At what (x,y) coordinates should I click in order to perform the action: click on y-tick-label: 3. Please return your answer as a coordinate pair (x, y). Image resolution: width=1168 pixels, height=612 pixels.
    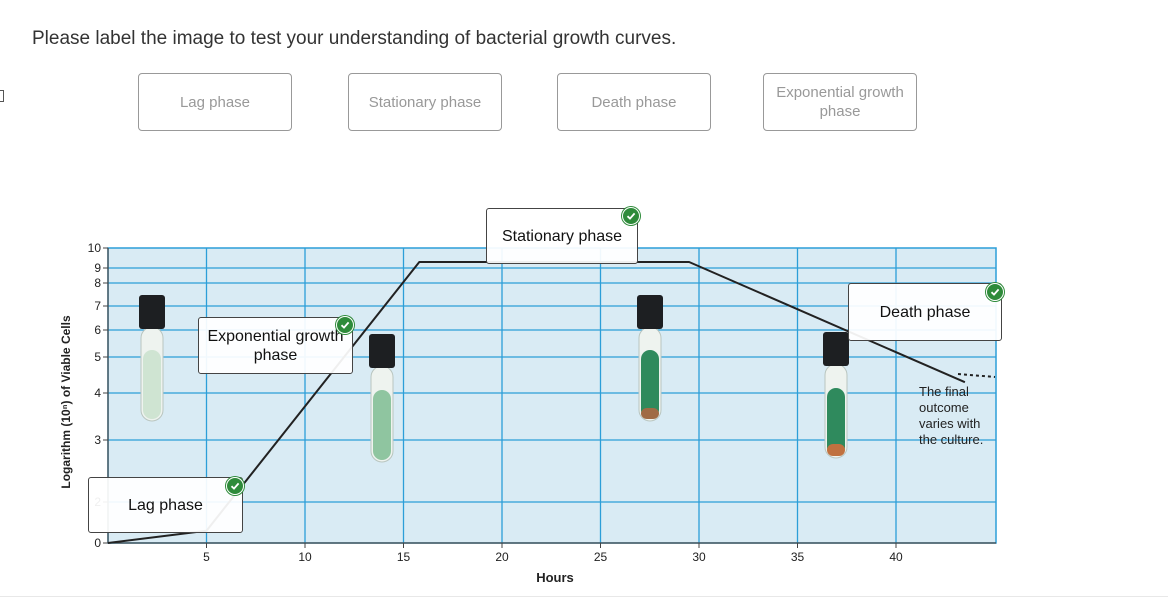
    Looking at the image, I should click on (97, 440).